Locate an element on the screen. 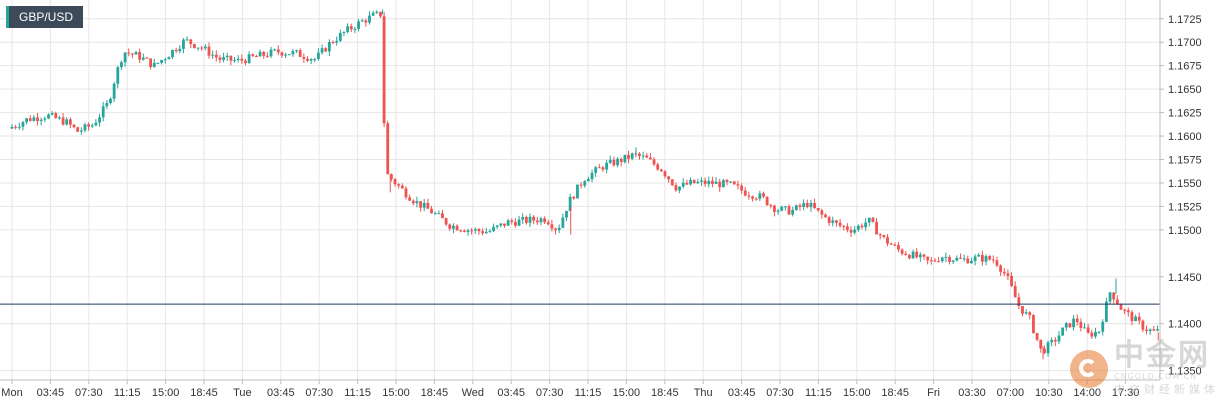 The height and width of the screenshot is (405, 1231). time-tick-label: 10:30 is located at coordinates (1049, 393).